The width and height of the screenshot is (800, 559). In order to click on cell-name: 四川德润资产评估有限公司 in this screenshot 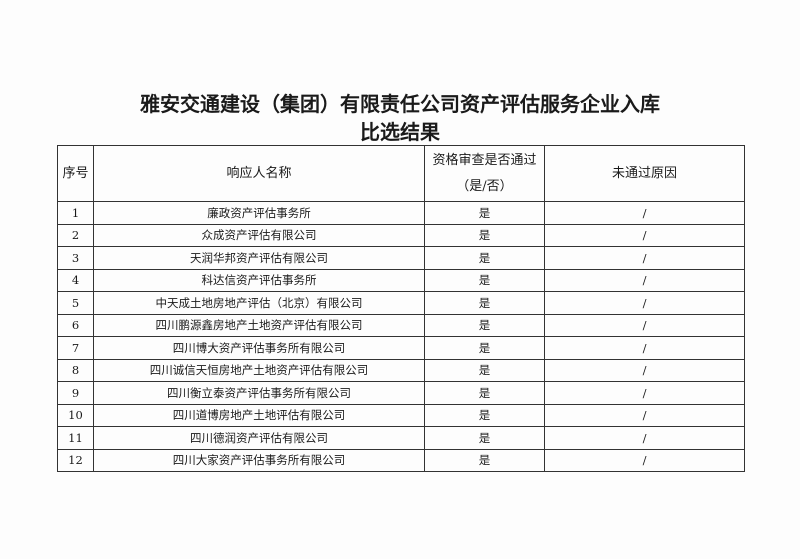, I will do `click(259, 438)`.